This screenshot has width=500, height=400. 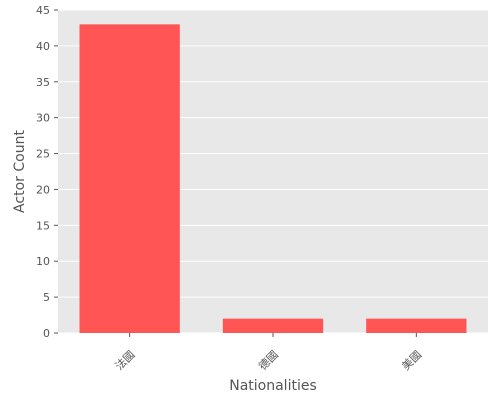 I want to click on y-tick-label: 20, so click(x=43, y=189).